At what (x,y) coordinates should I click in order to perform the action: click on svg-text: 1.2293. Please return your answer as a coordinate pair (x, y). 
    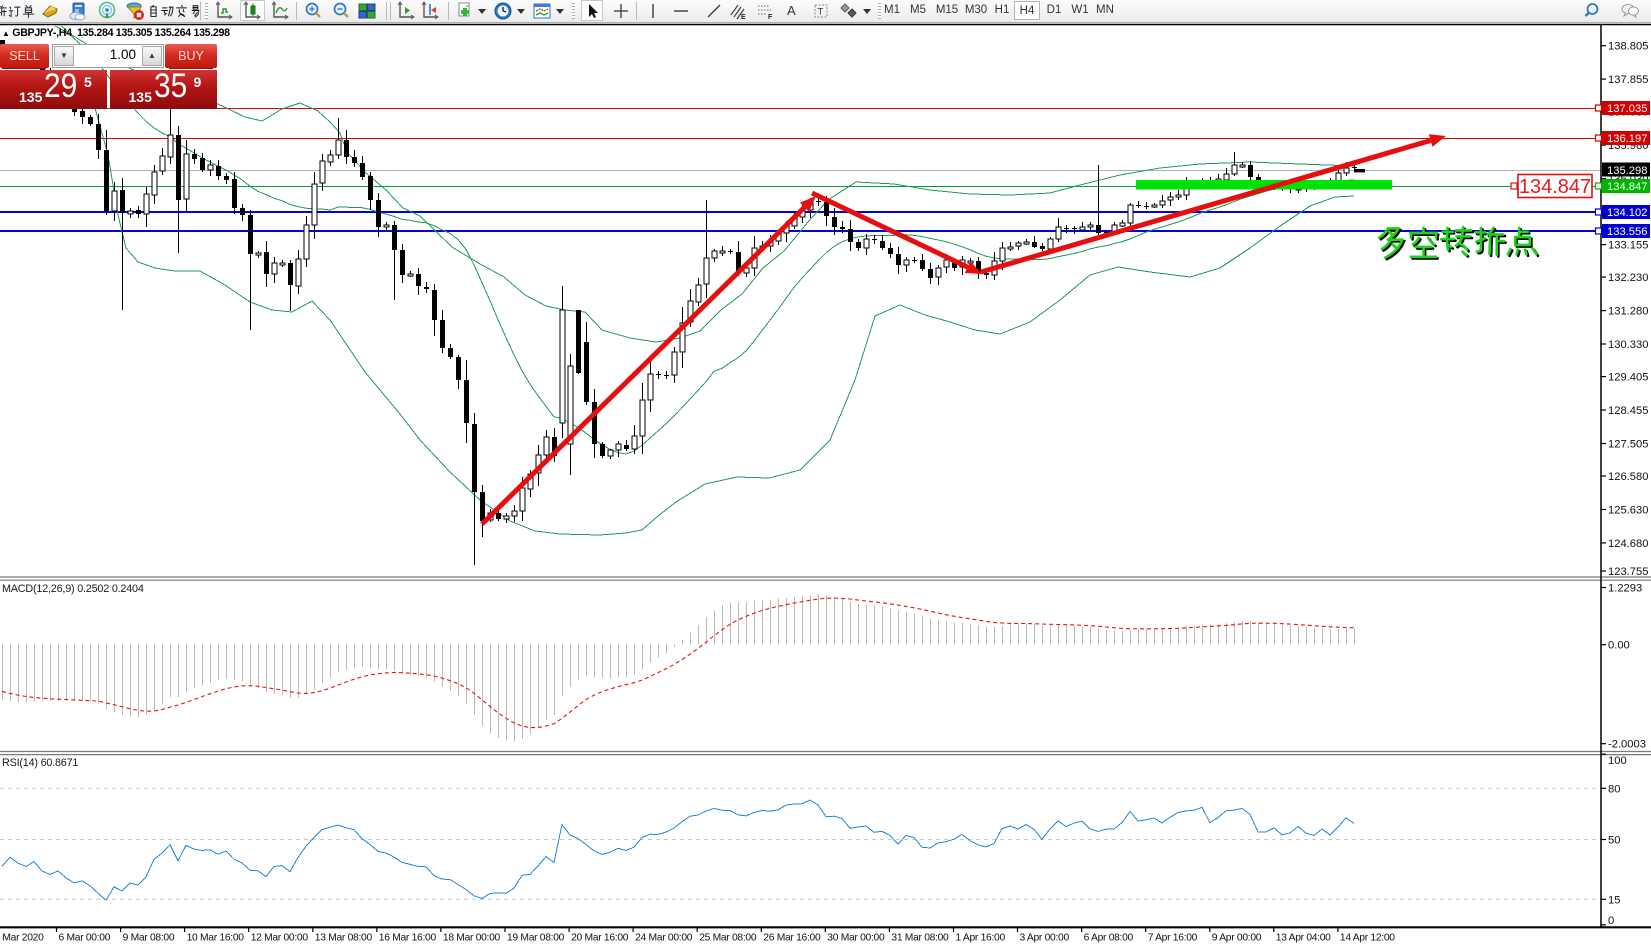
    Looking at the image, I should click on (1625, 589).